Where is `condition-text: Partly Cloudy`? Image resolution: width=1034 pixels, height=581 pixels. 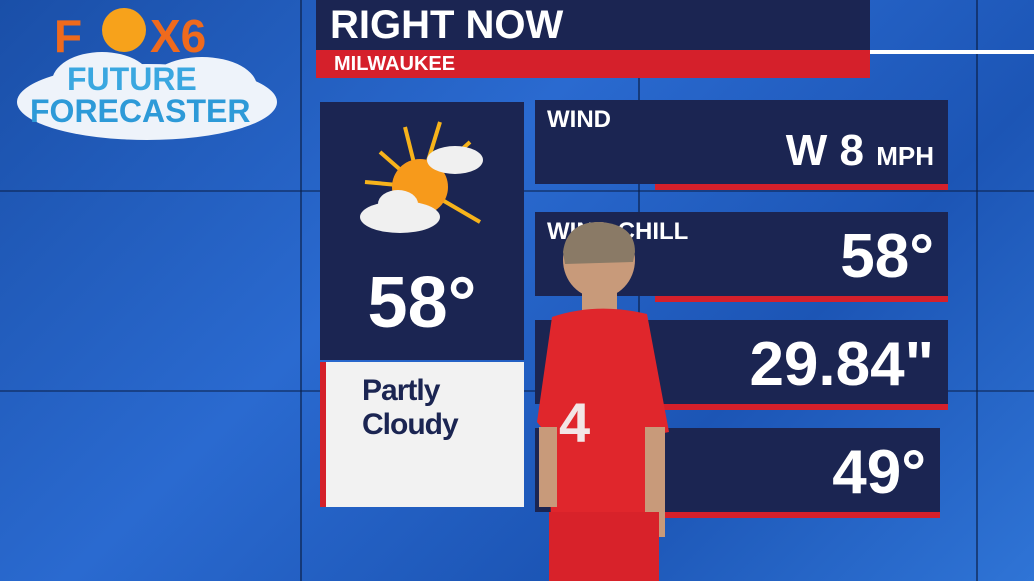 condition-text: Partly Cloudy is located at coordinates (422, 434).